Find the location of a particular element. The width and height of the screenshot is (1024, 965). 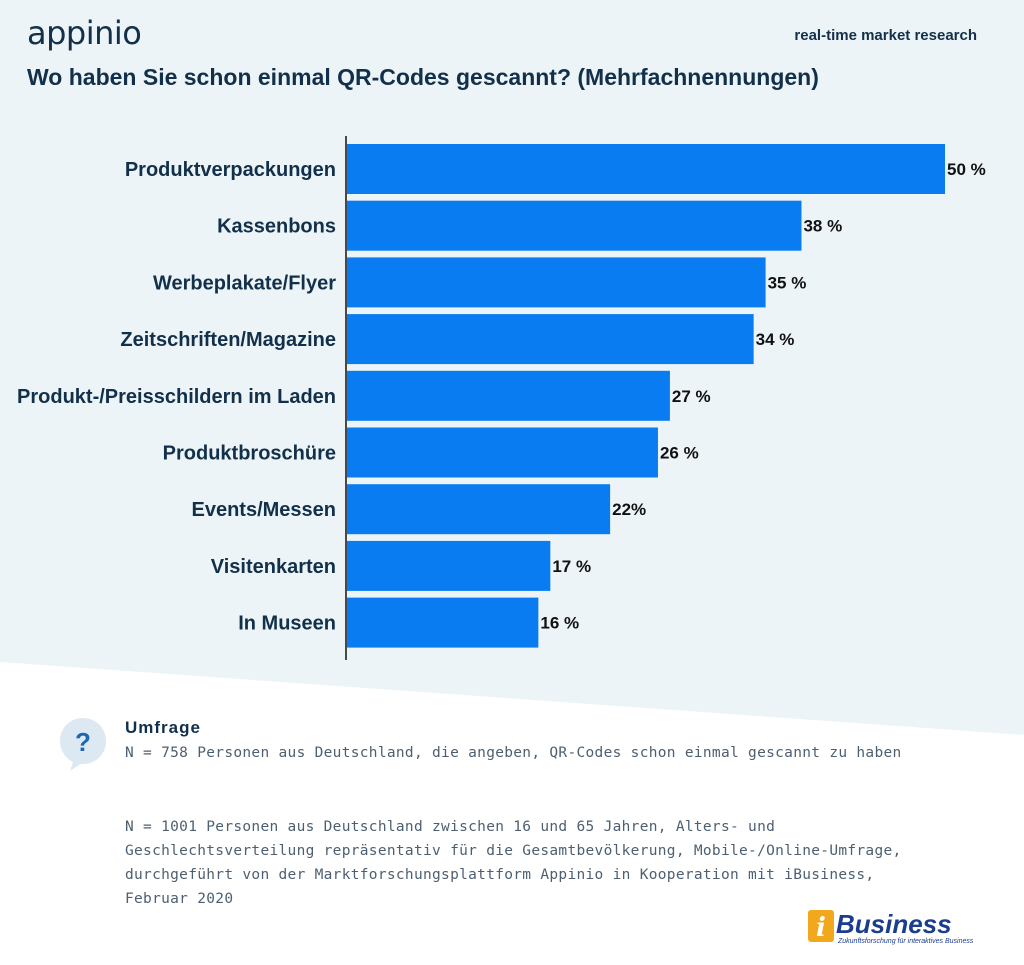

category-label: Zeitschriften/Magazine is located at coordinates (228, 340).